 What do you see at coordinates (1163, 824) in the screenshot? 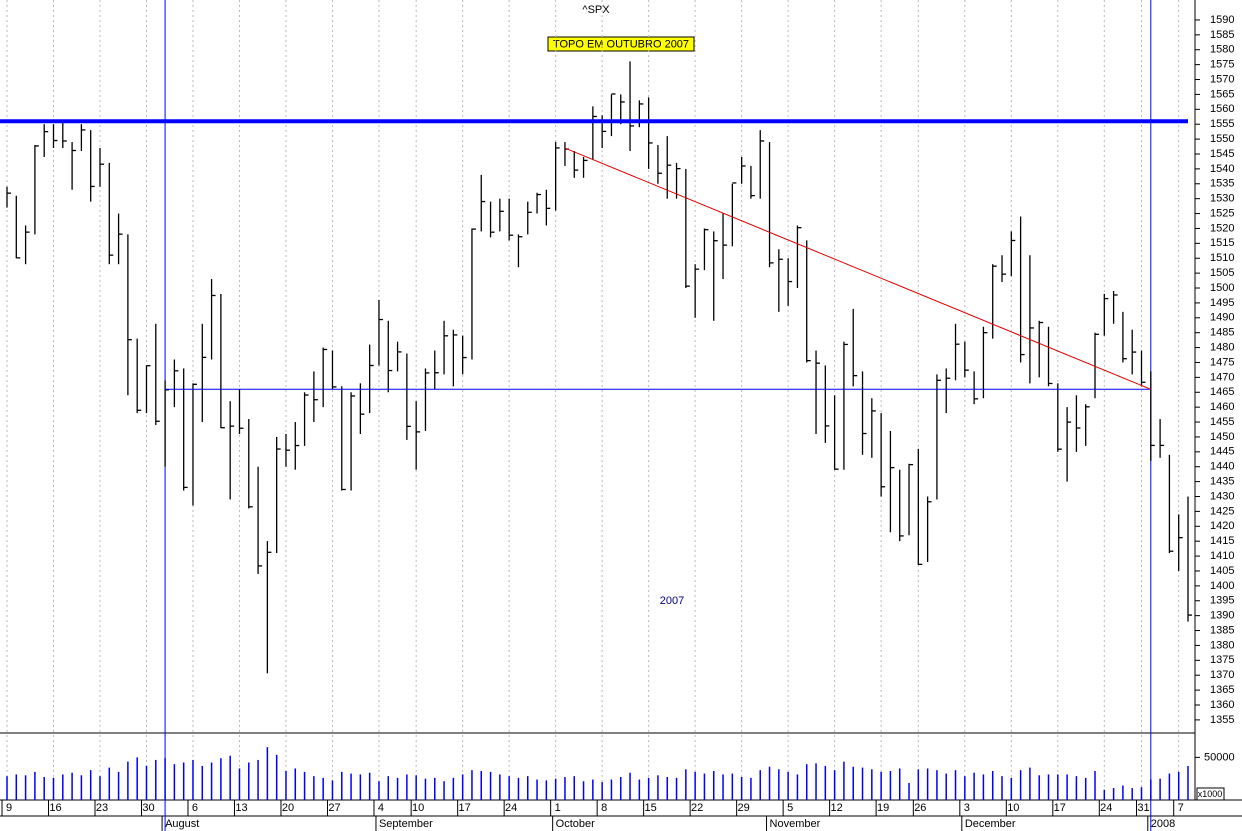
I see `month-label: 2008` at bounding box center [1163, 824].